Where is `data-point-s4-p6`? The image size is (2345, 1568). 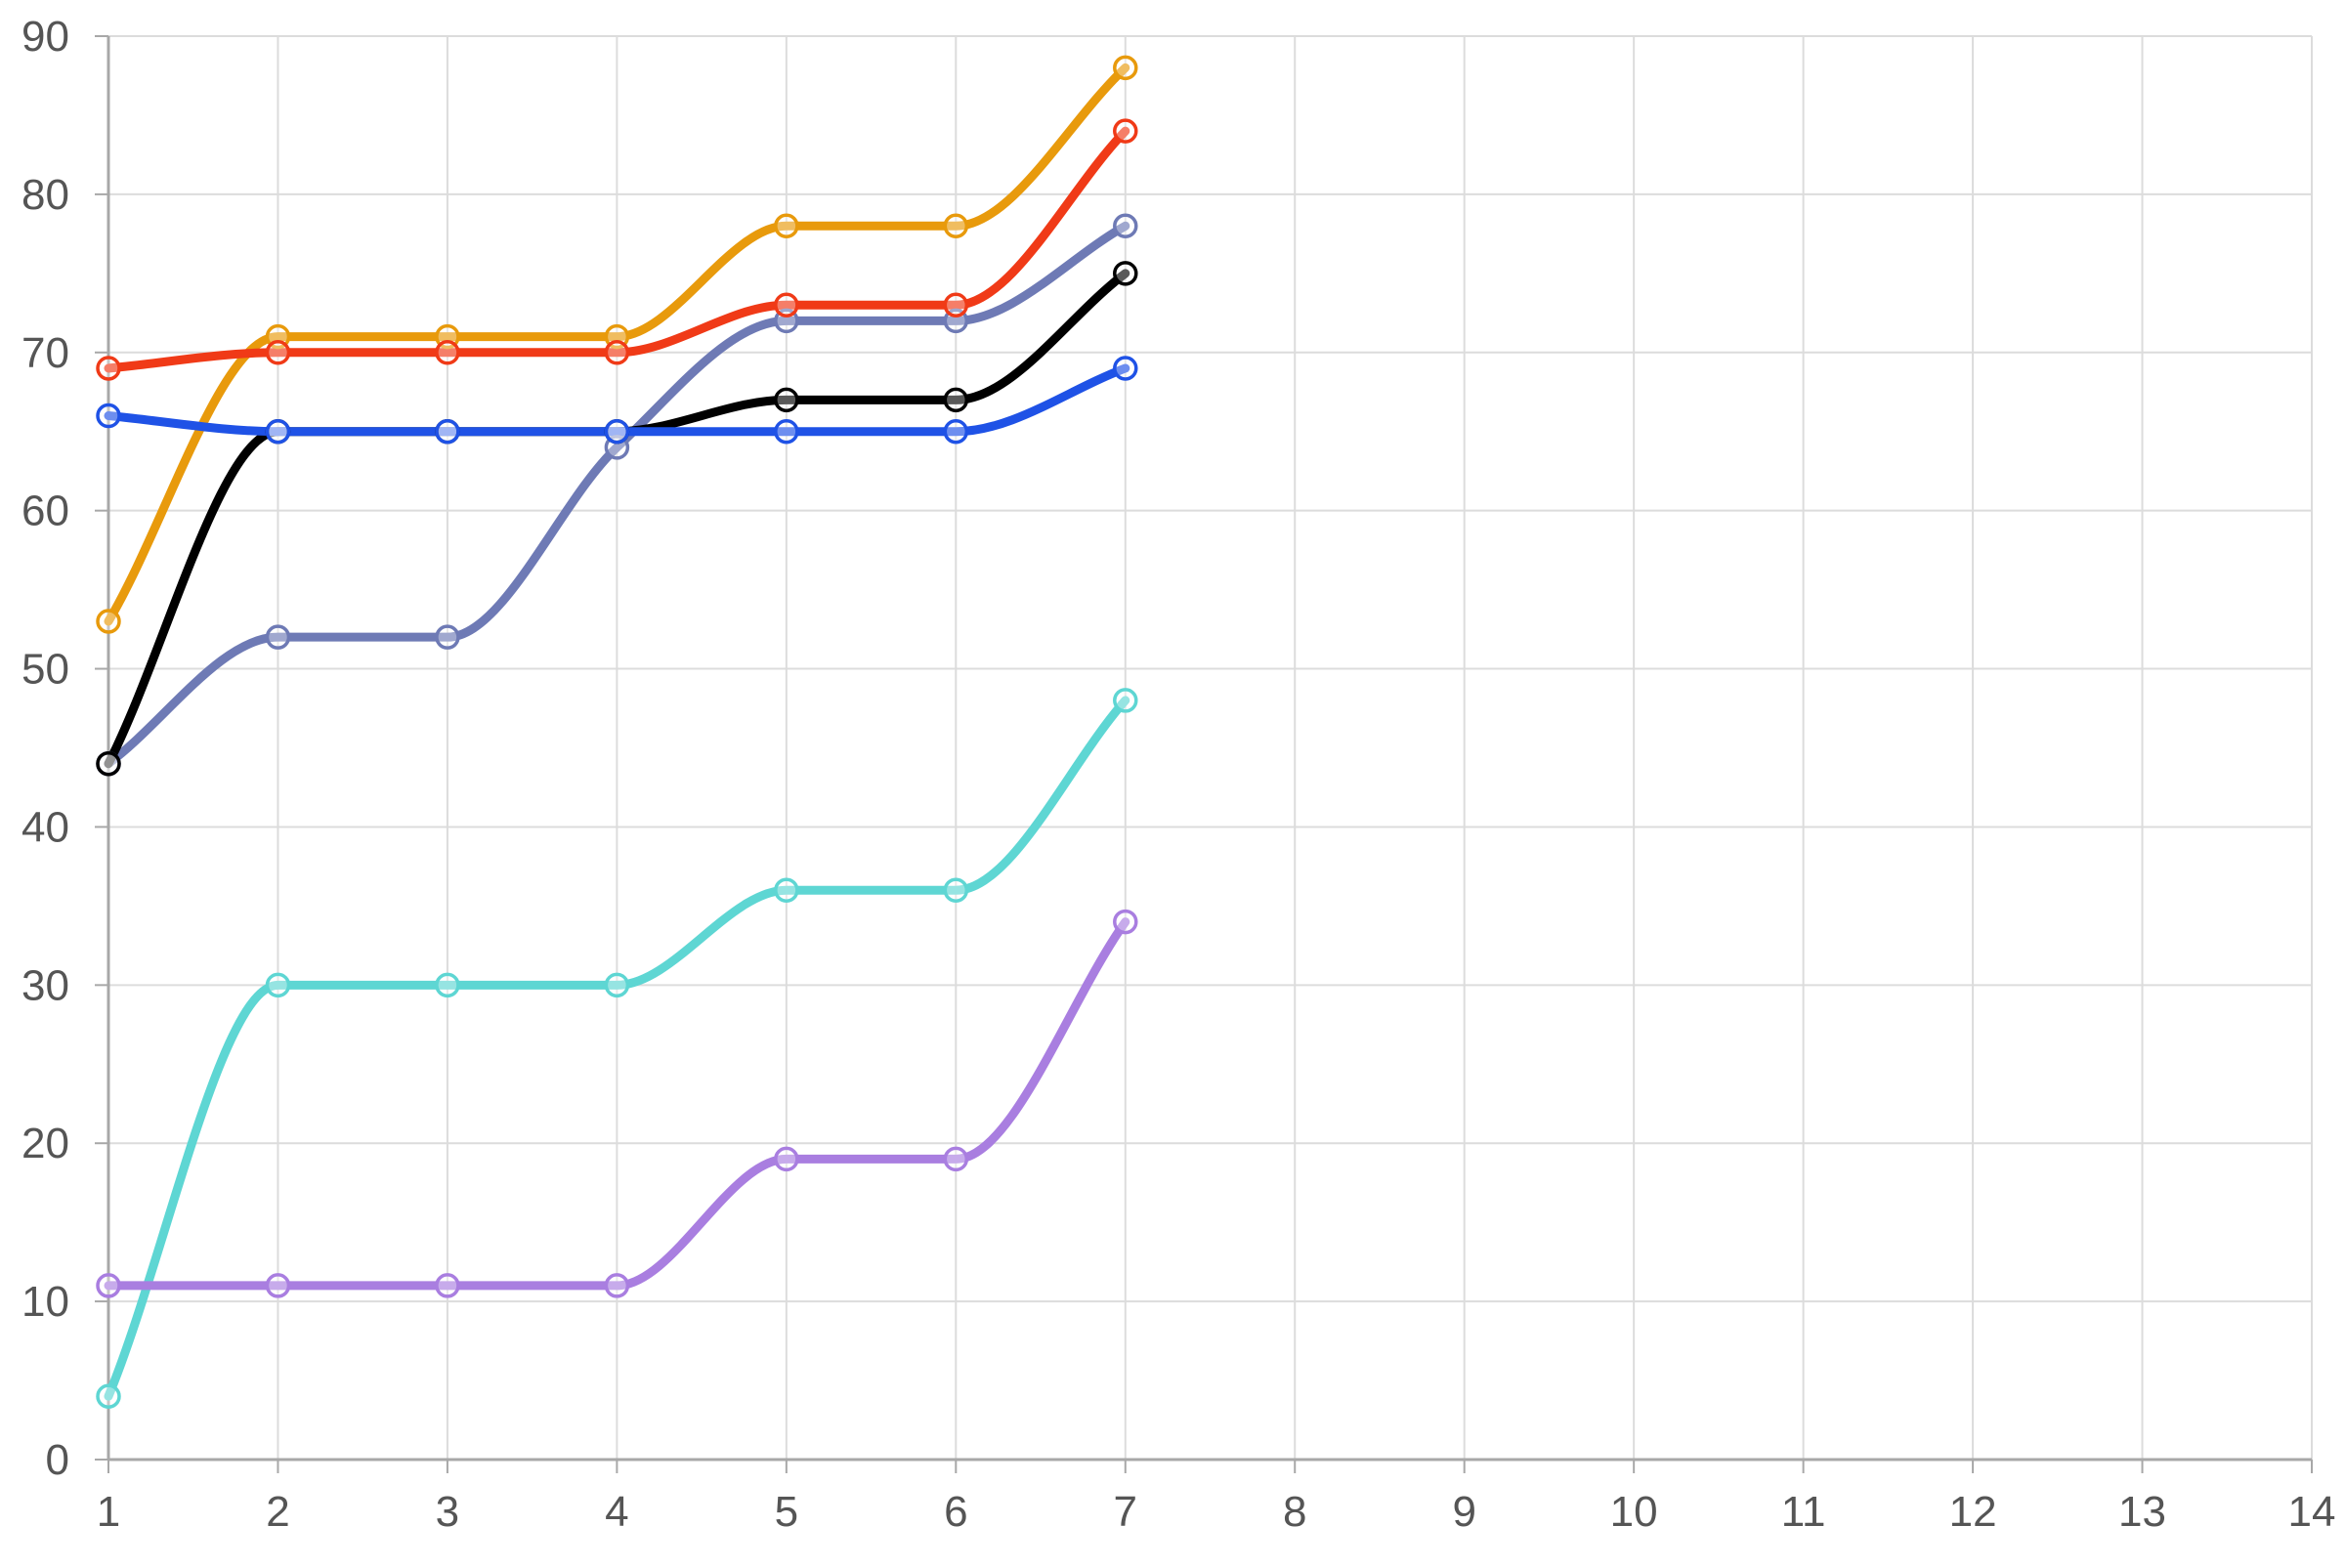 data-point-s4-p6 is located at coordinates (1125, 368).